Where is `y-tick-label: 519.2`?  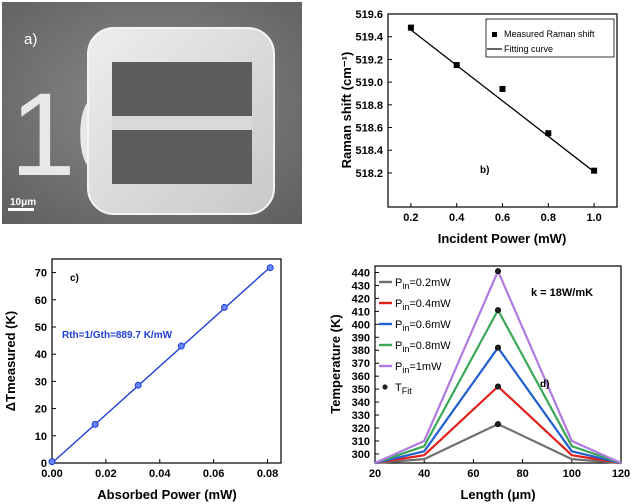
y-tick-label: 519.2 is located at coordinates (369, 60).